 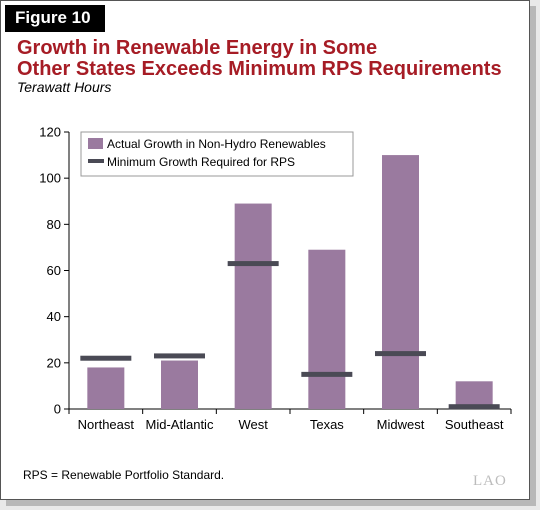 I want to click on x-tick-label: Mid-Atlantic, so click(x=180, y=424).